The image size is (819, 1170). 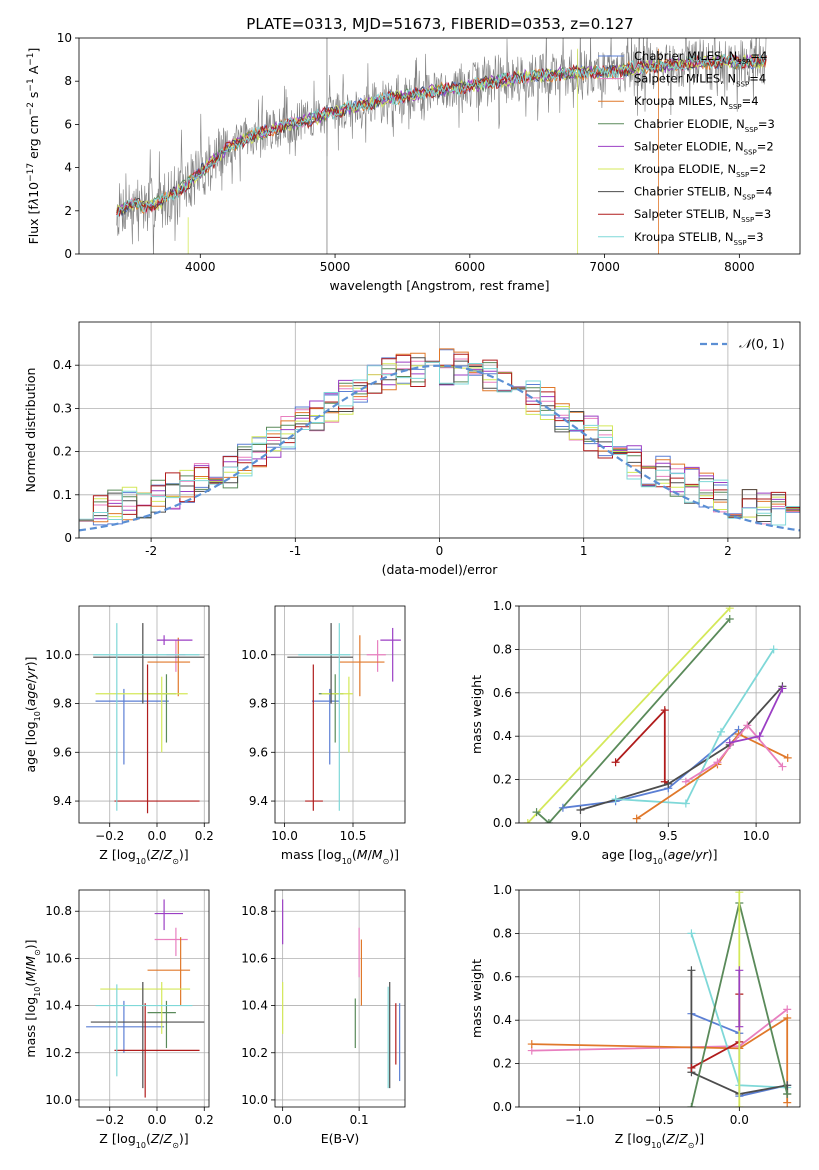 What do you see at coordinates (699, 238) in the screenshot?
I see `legend-entry: Kroupa STELIB, NSSP=3` at bounding box center [699, 238].